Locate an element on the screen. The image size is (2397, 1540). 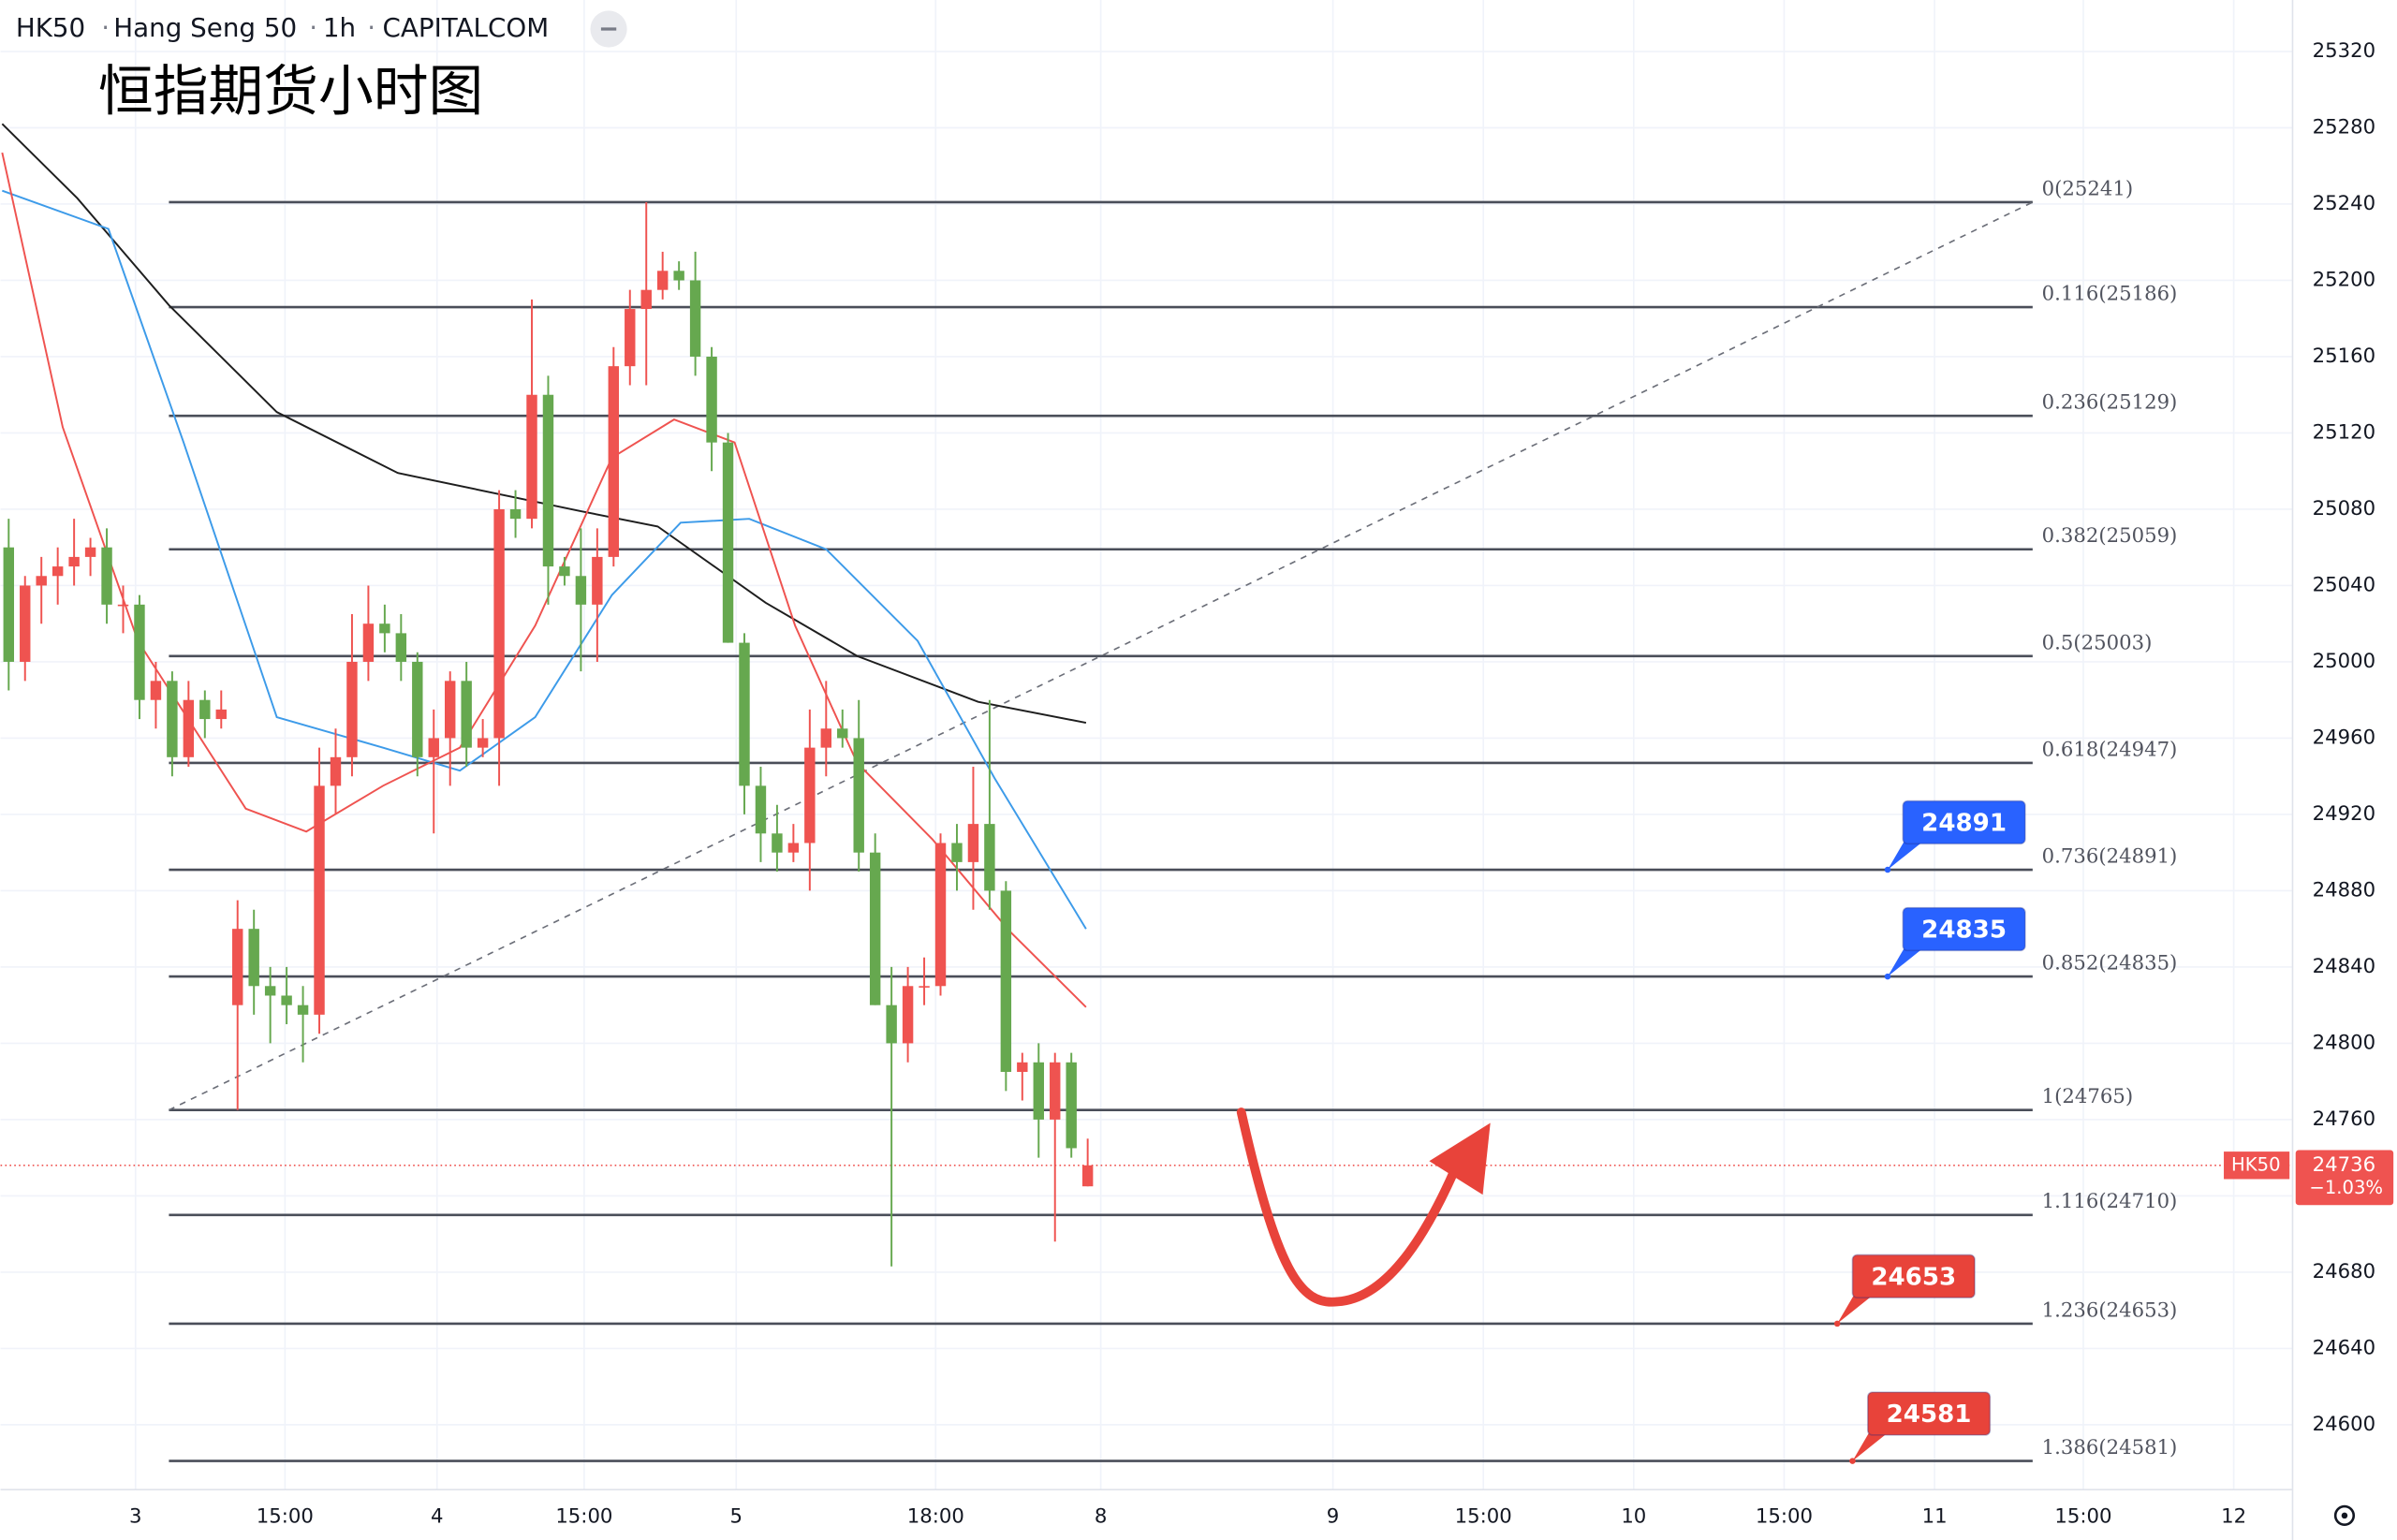
interval: 1h is located at coordinates (339, 27).